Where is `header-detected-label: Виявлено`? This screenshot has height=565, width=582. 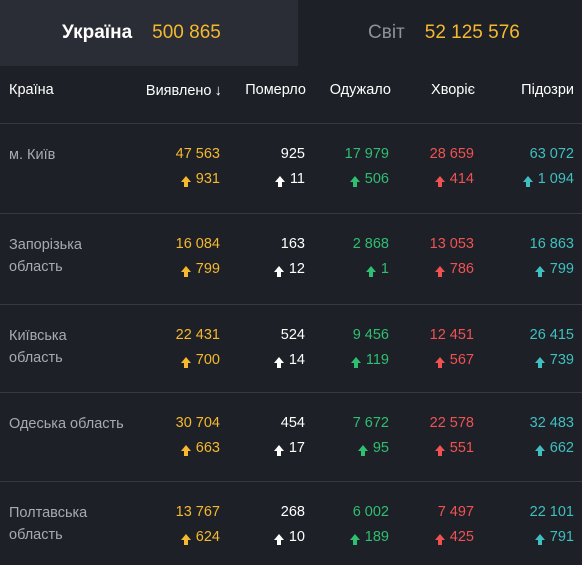
header-detected-label: Виявлено is located at coordinates (178, 91).